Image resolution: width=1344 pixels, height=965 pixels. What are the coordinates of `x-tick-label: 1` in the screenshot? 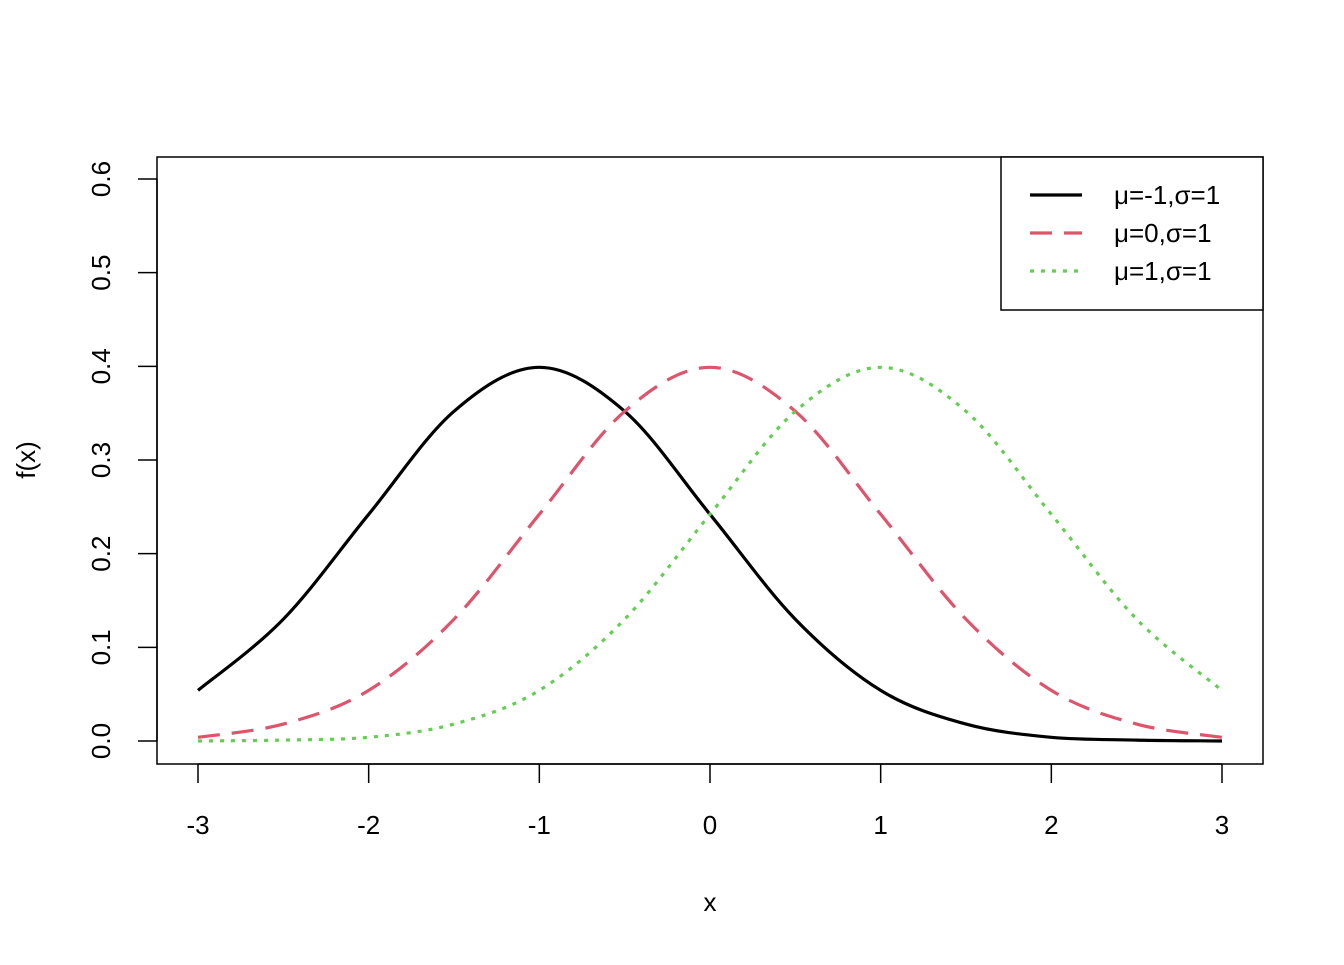 It's located at (880, 825).